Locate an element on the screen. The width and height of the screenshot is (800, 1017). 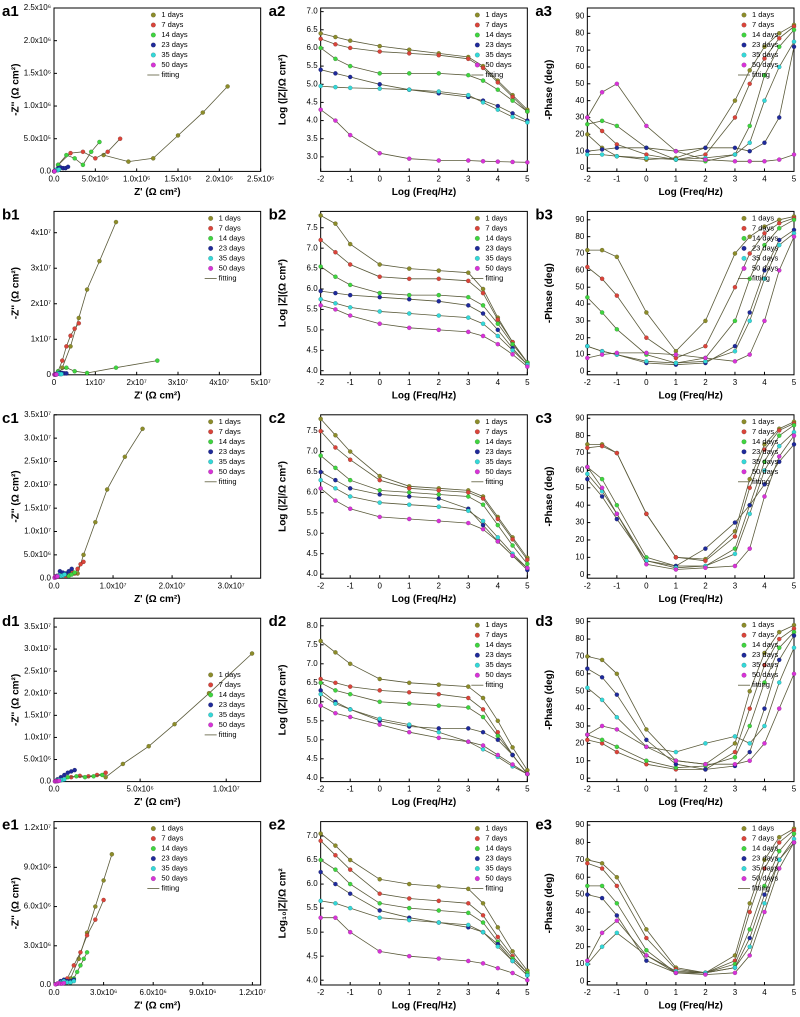
x-tick-label: 2 is located at coordinates (439, 382).